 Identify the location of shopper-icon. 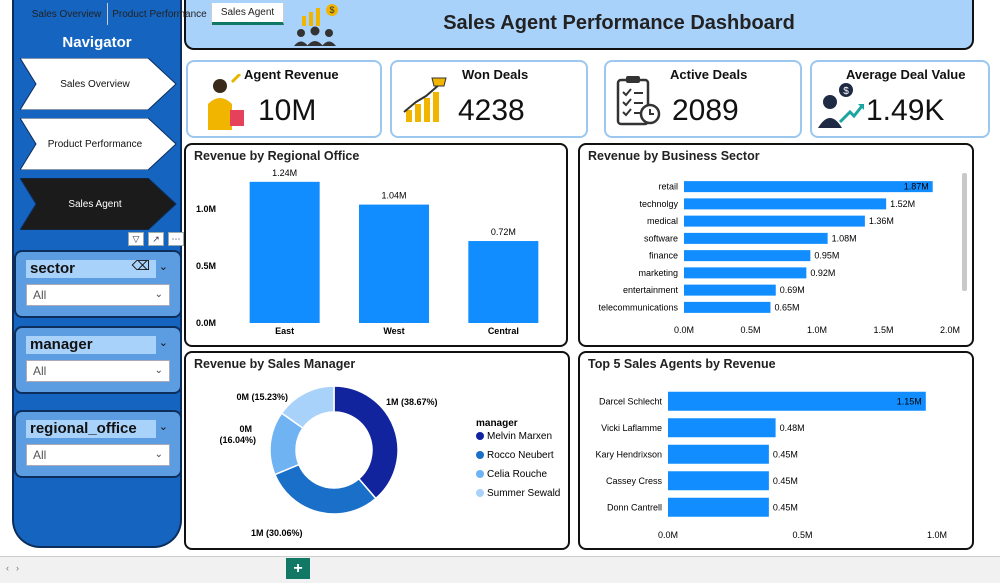
(226, 102).